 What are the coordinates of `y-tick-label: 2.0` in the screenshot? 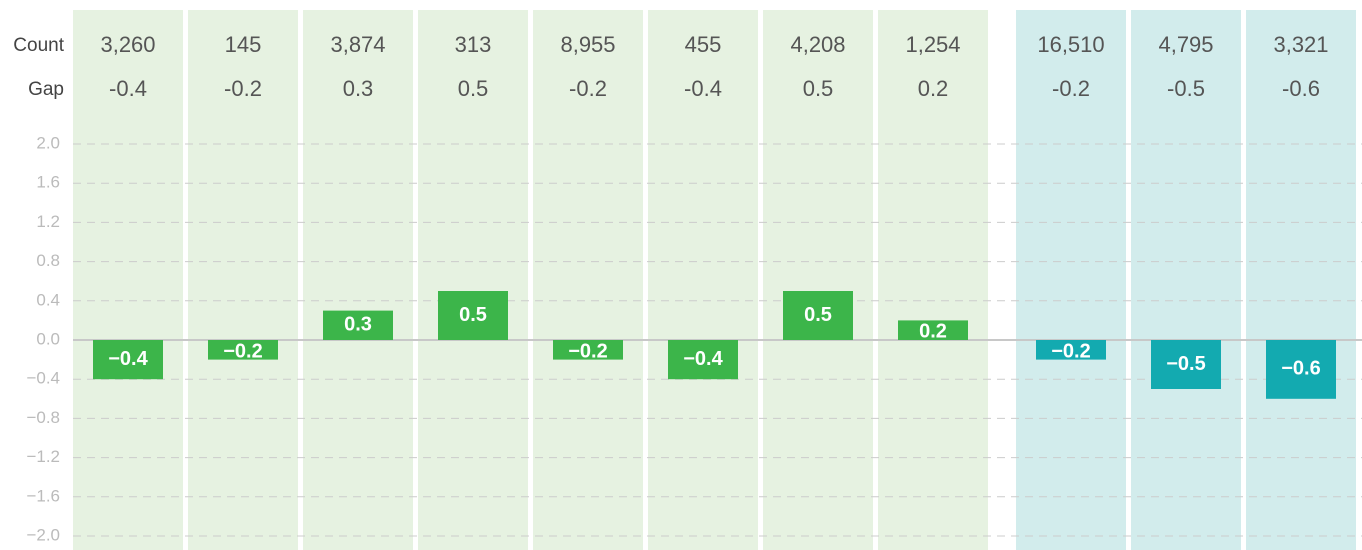 It's located at (48, 142).